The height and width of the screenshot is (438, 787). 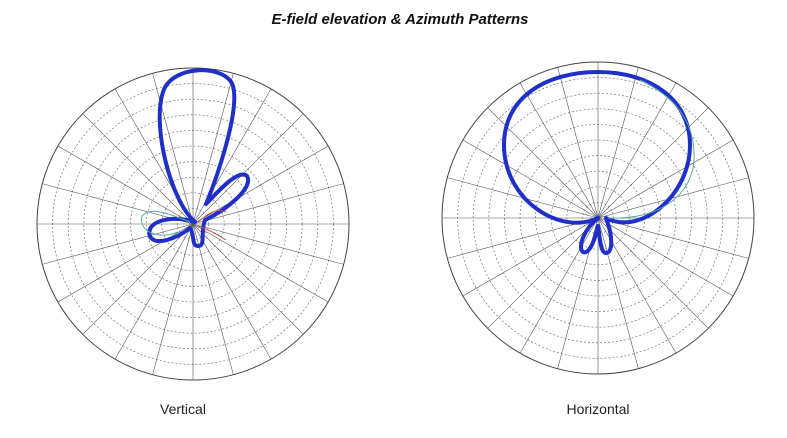 I want to click on horizontal-pattern, so click(x=597, y=162).